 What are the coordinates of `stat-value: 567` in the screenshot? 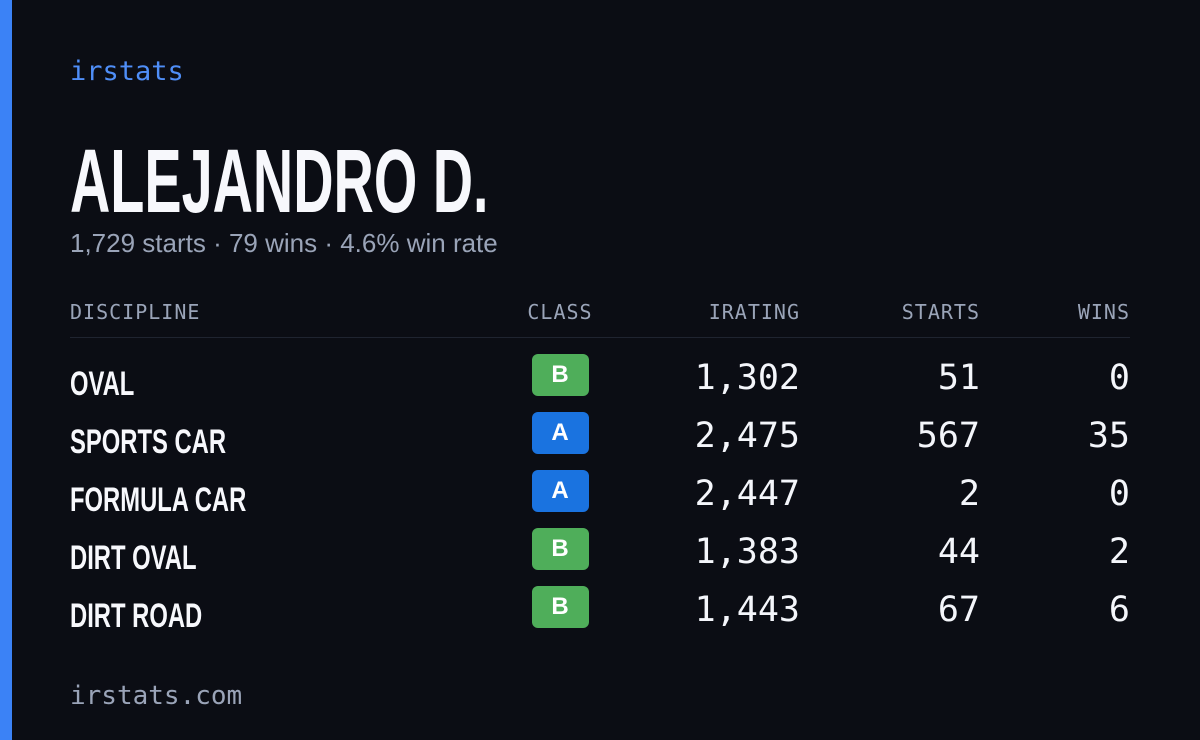 It's located at (948, 436).